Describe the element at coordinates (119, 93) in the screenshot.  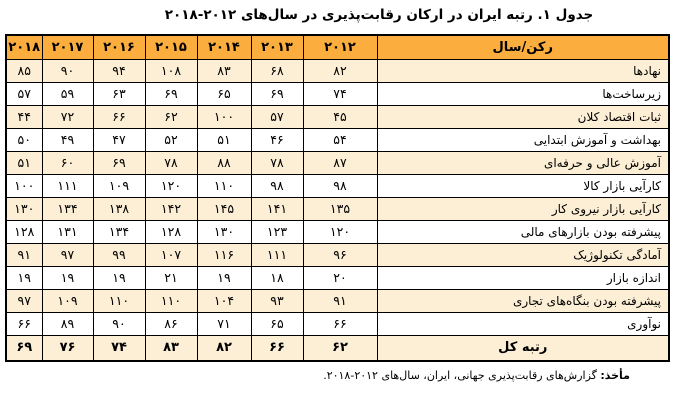
I see `rank-cell: ۶۳` at that location.